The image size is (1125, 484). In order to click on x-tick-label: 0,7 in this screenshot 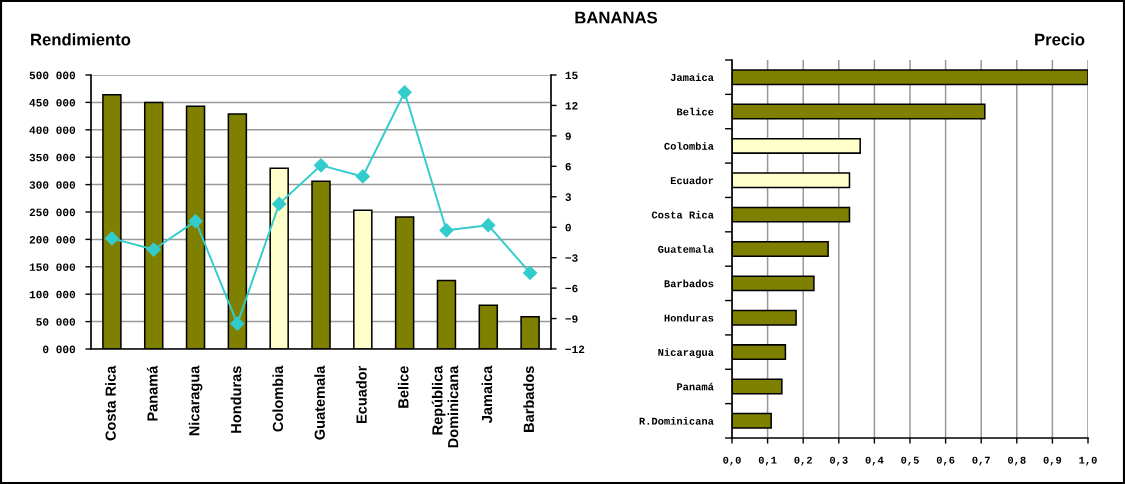, I will do `click(981, 461)`.